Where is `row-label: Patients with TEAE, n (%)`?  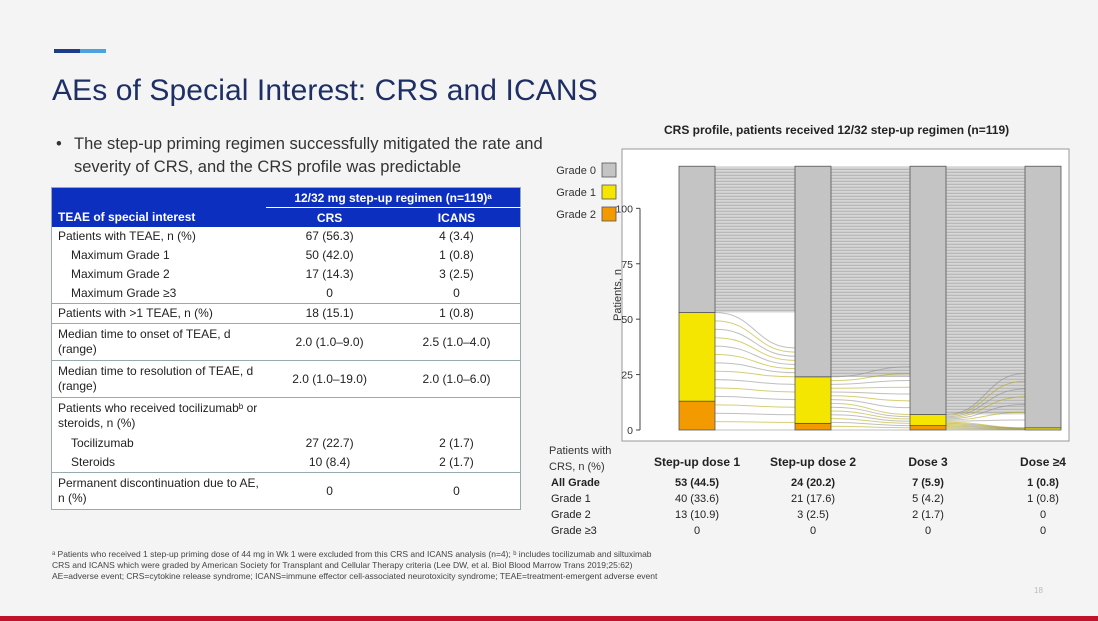
row-label: Patients with TEAE, n (%) is located at coordinates (127, 236).